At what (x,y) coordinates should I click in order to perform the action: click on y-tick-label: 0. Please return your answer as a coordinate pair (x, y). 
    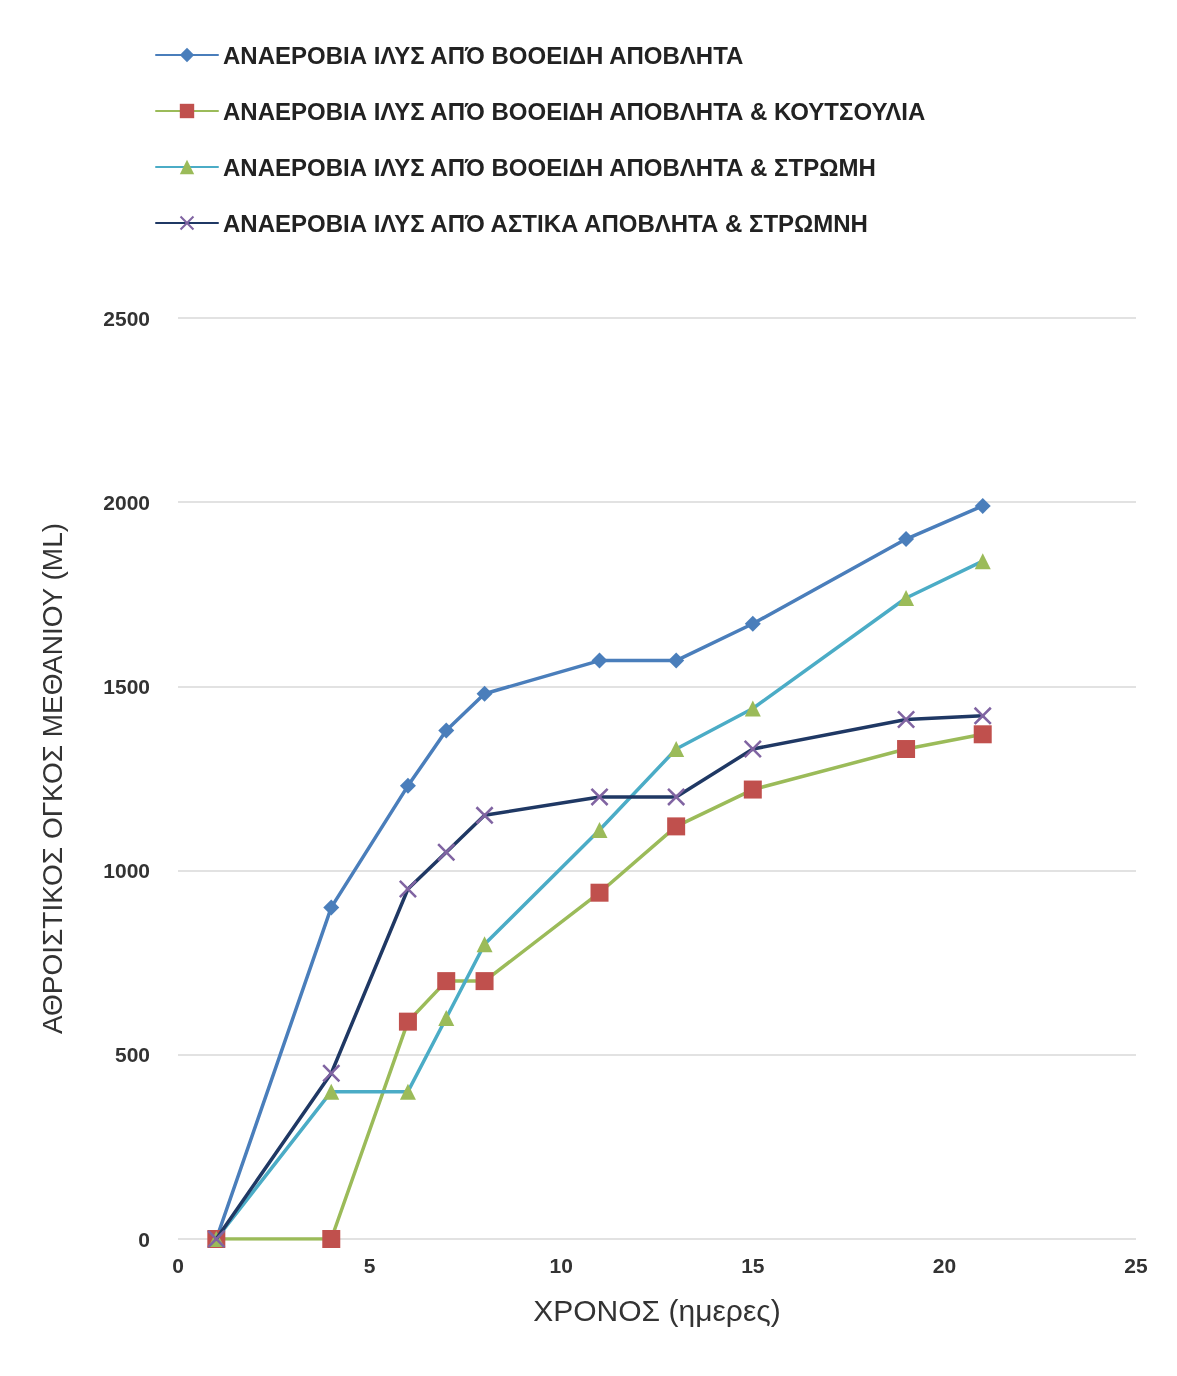
    Looking at the image, I should click on (144, 1239).